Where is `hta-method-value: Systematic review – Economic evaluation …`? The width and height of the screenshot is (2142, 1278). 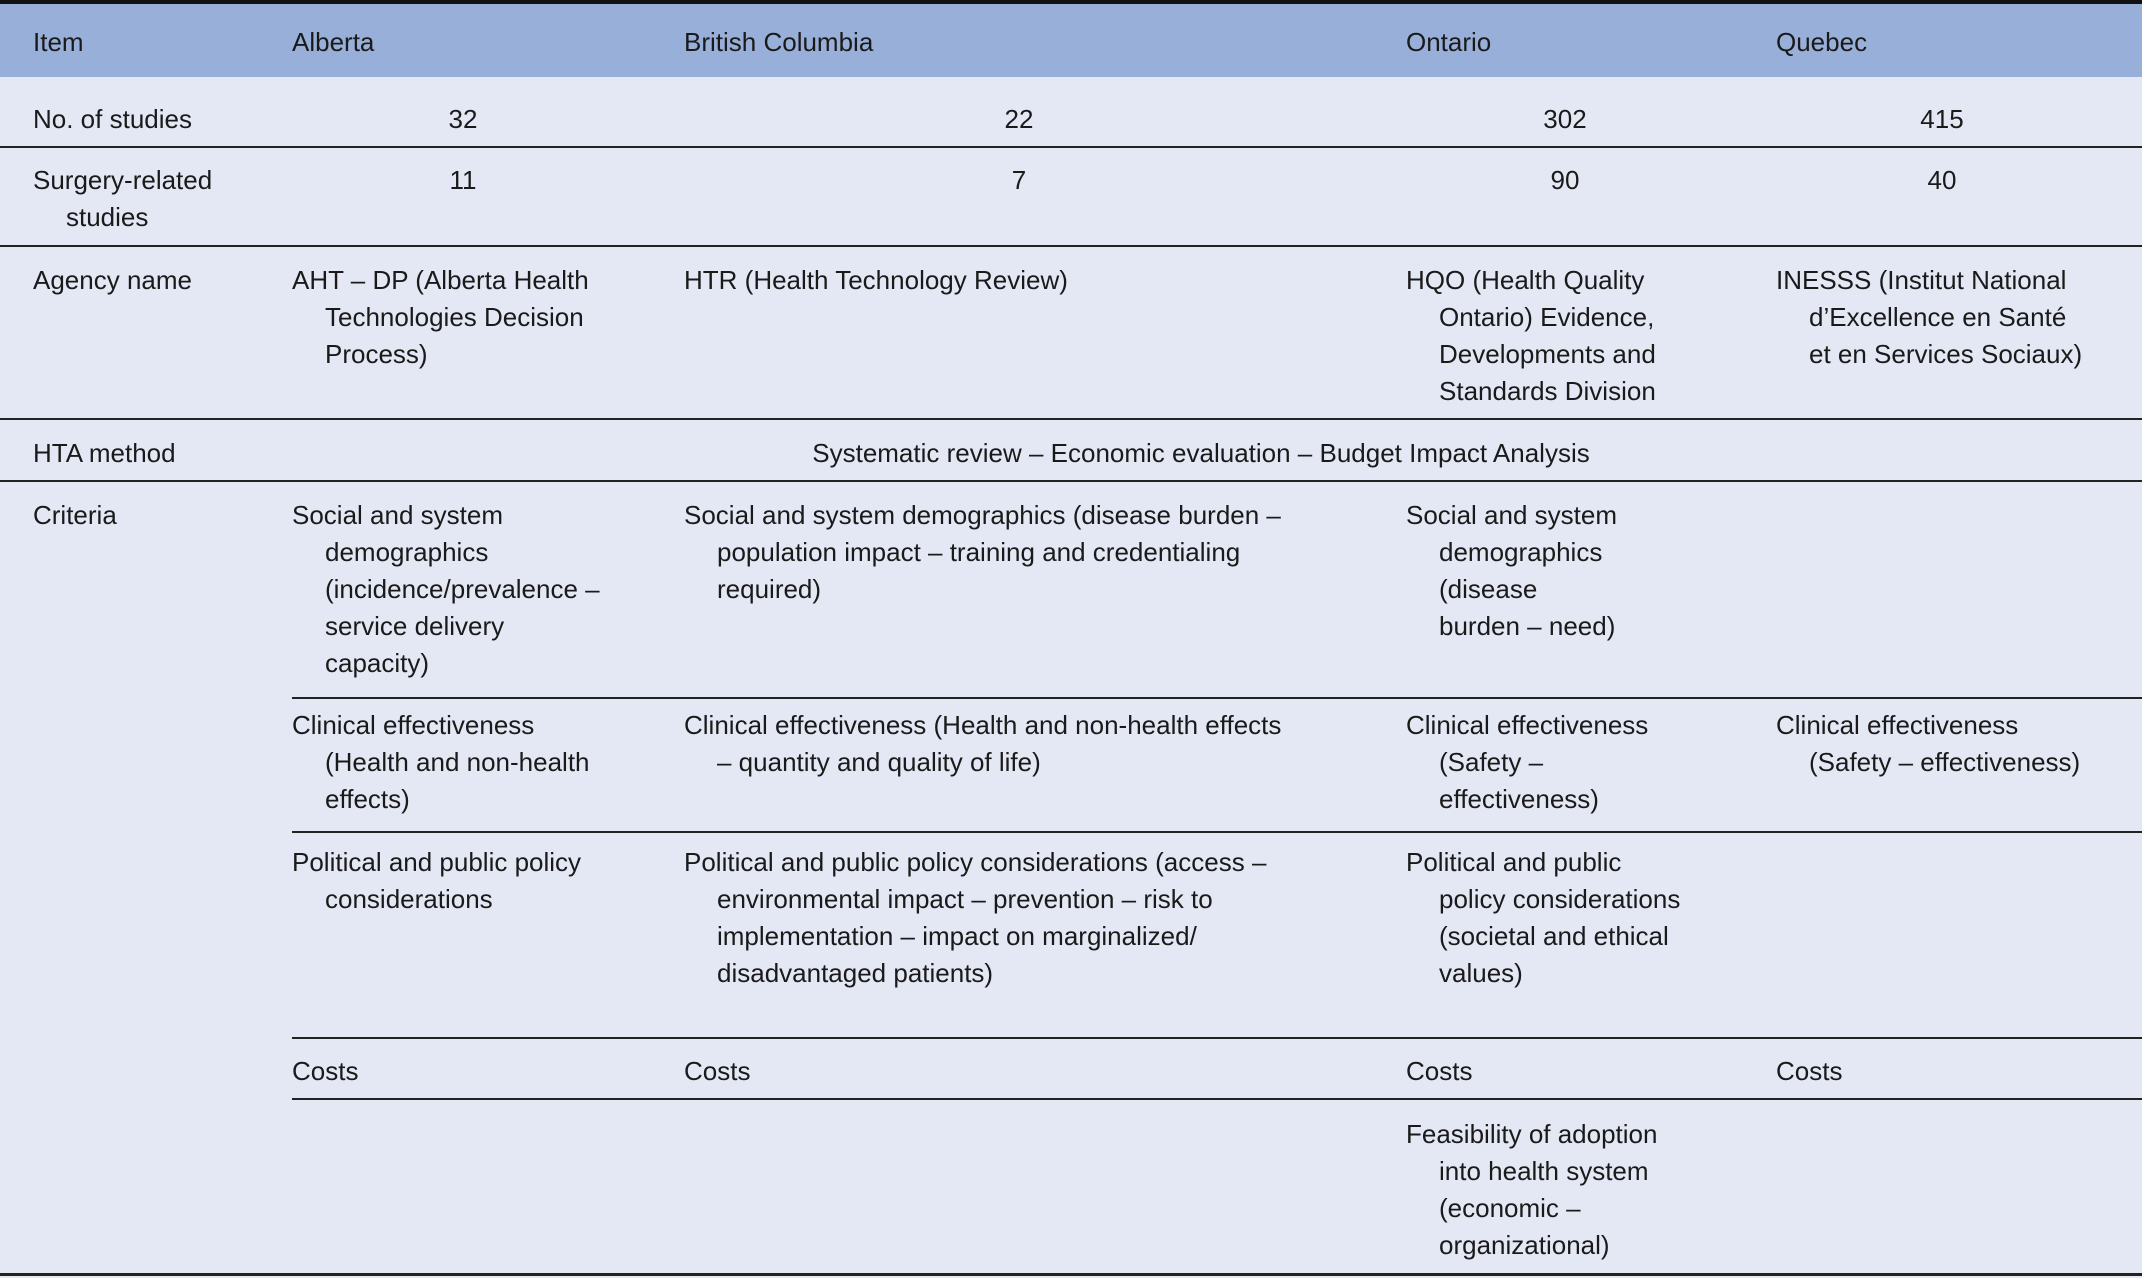
hta-method-value: Systematic review – Economic evaluation … is located at coordinates (1201, 453).